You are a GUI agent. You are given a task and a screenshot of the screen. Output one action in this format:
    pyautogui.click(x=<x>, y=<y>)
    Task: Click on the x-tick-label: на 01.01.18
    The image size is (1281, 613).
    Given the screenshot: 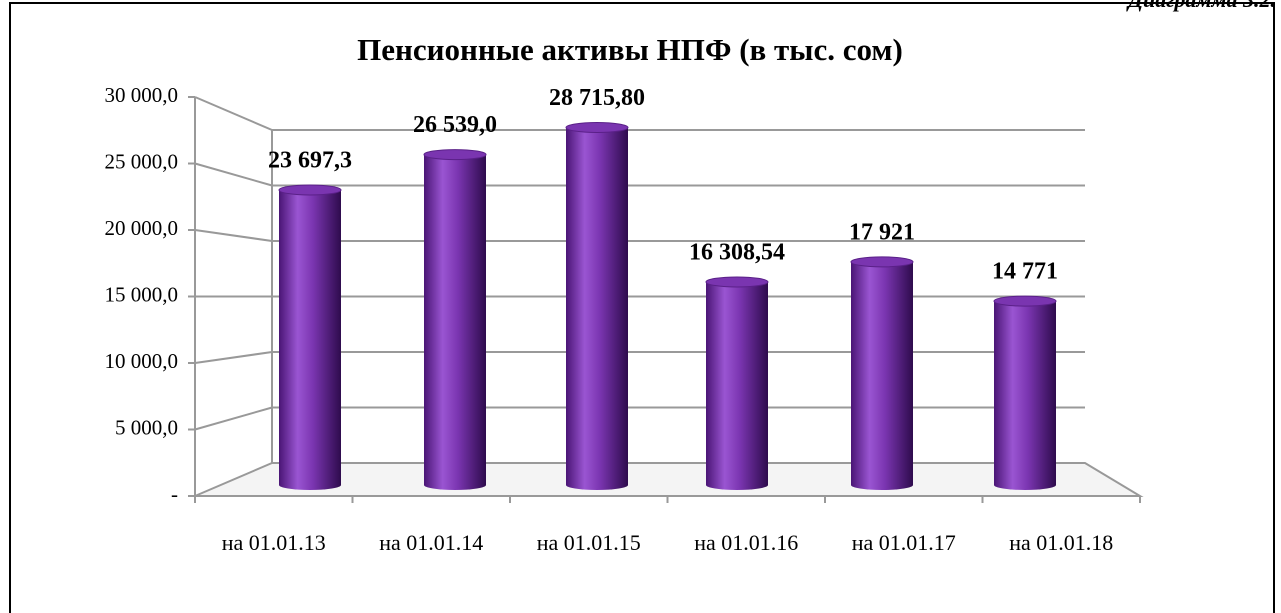 What is the action you would take?
    pyautogui.click(x=1061, y=542)
    